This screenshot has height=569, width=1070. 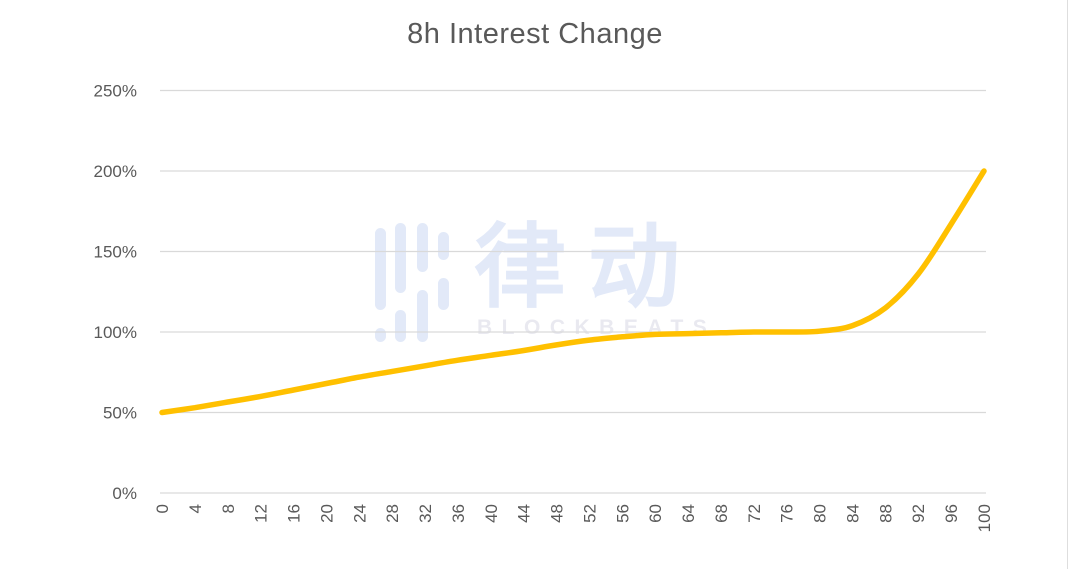 What do you see at coordinates (951, 513) in the screenshot?
I see `svg-text: 96` at bounding box center [951, 513].